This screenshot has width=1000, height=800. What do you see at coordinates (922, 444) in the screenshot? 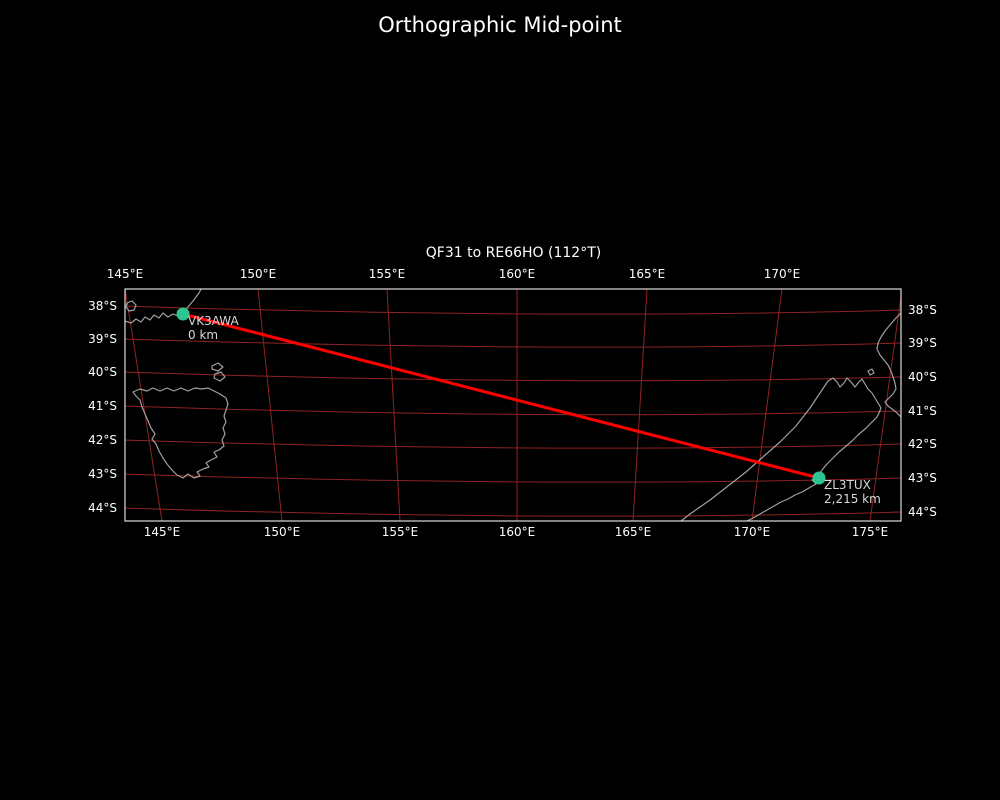
I see `lat-tick-right: 42°S` at bounding box center [922, 444].